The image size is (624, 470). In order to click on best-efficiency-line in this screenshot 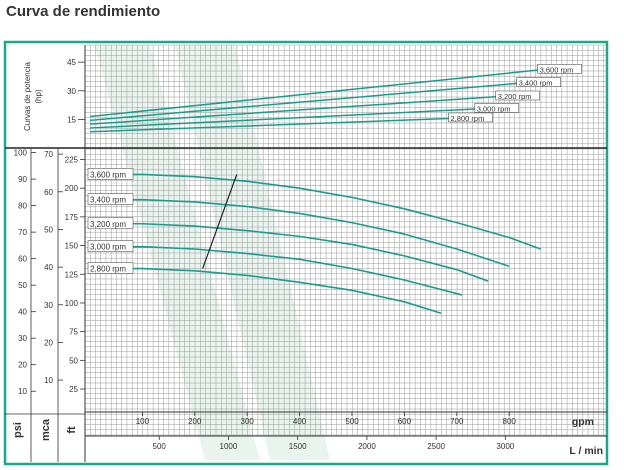, I will do `click(220, 221)`.